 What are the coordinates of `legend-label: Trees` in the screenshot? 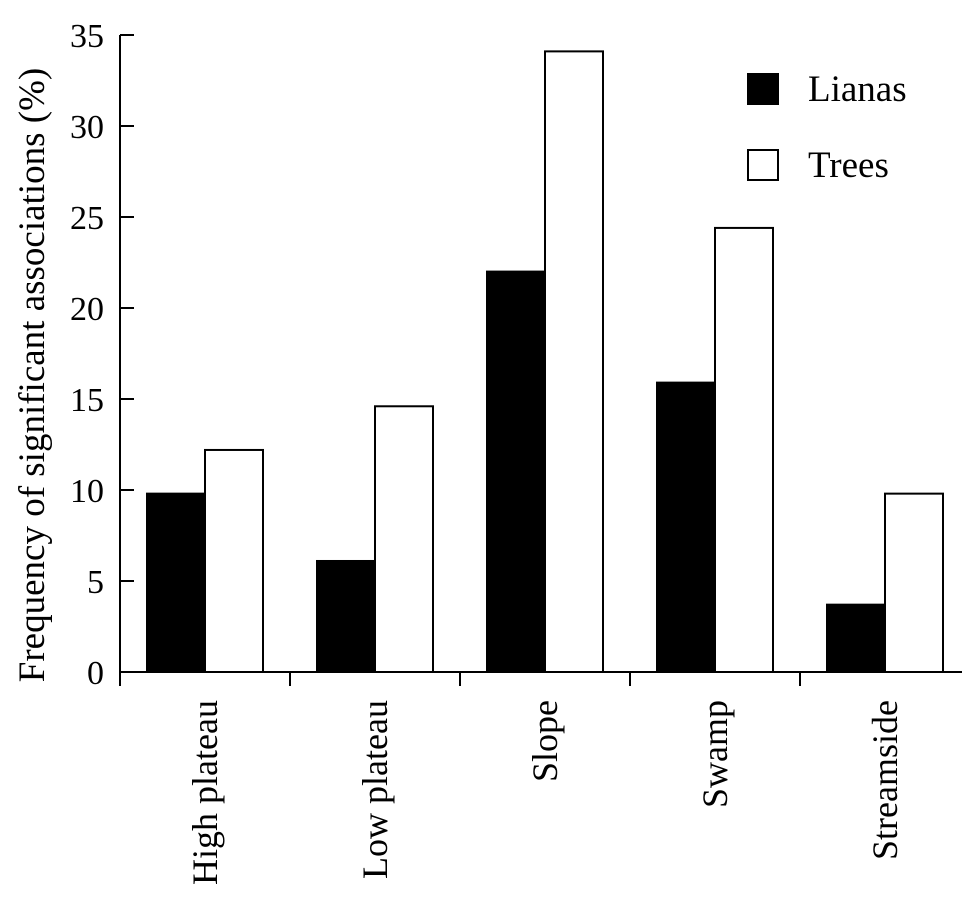 It's located at (848, 165).